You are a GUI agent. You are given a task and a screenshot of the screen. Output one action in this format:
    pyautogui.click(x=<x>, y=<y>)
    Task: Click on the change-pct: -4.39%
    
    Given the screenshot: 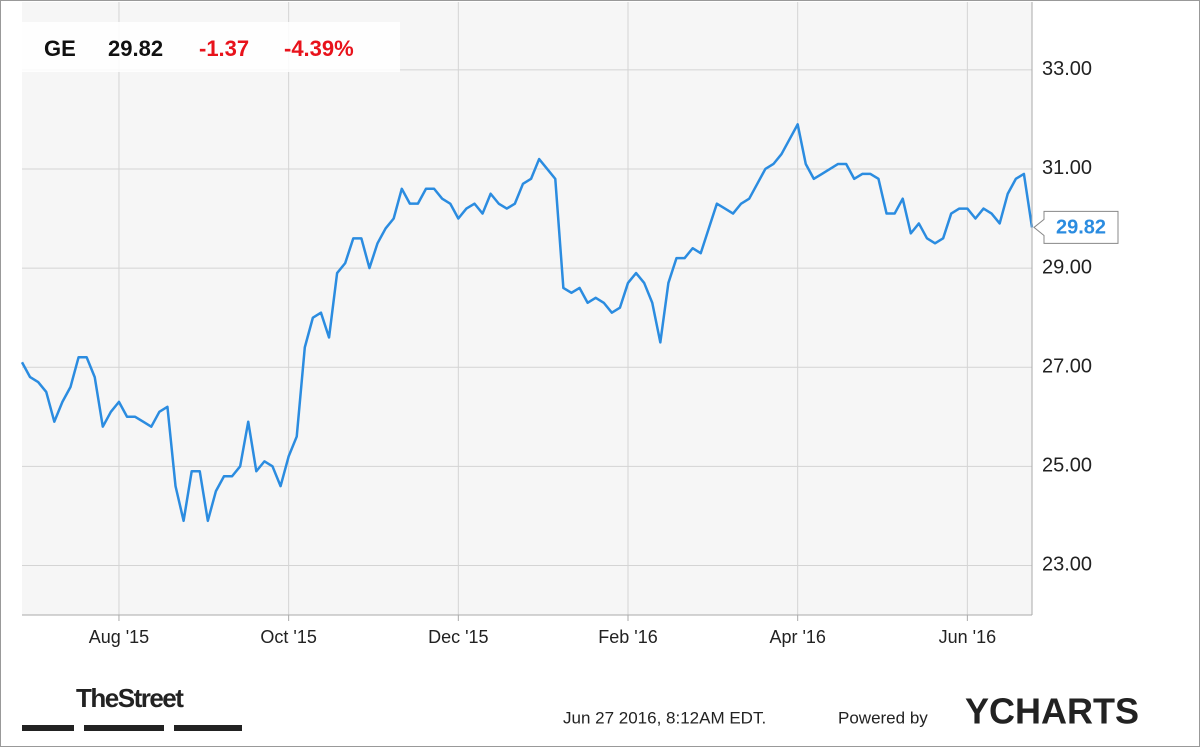 What is the action you would take?
    pyautogui.click(x=319, y=48)
    